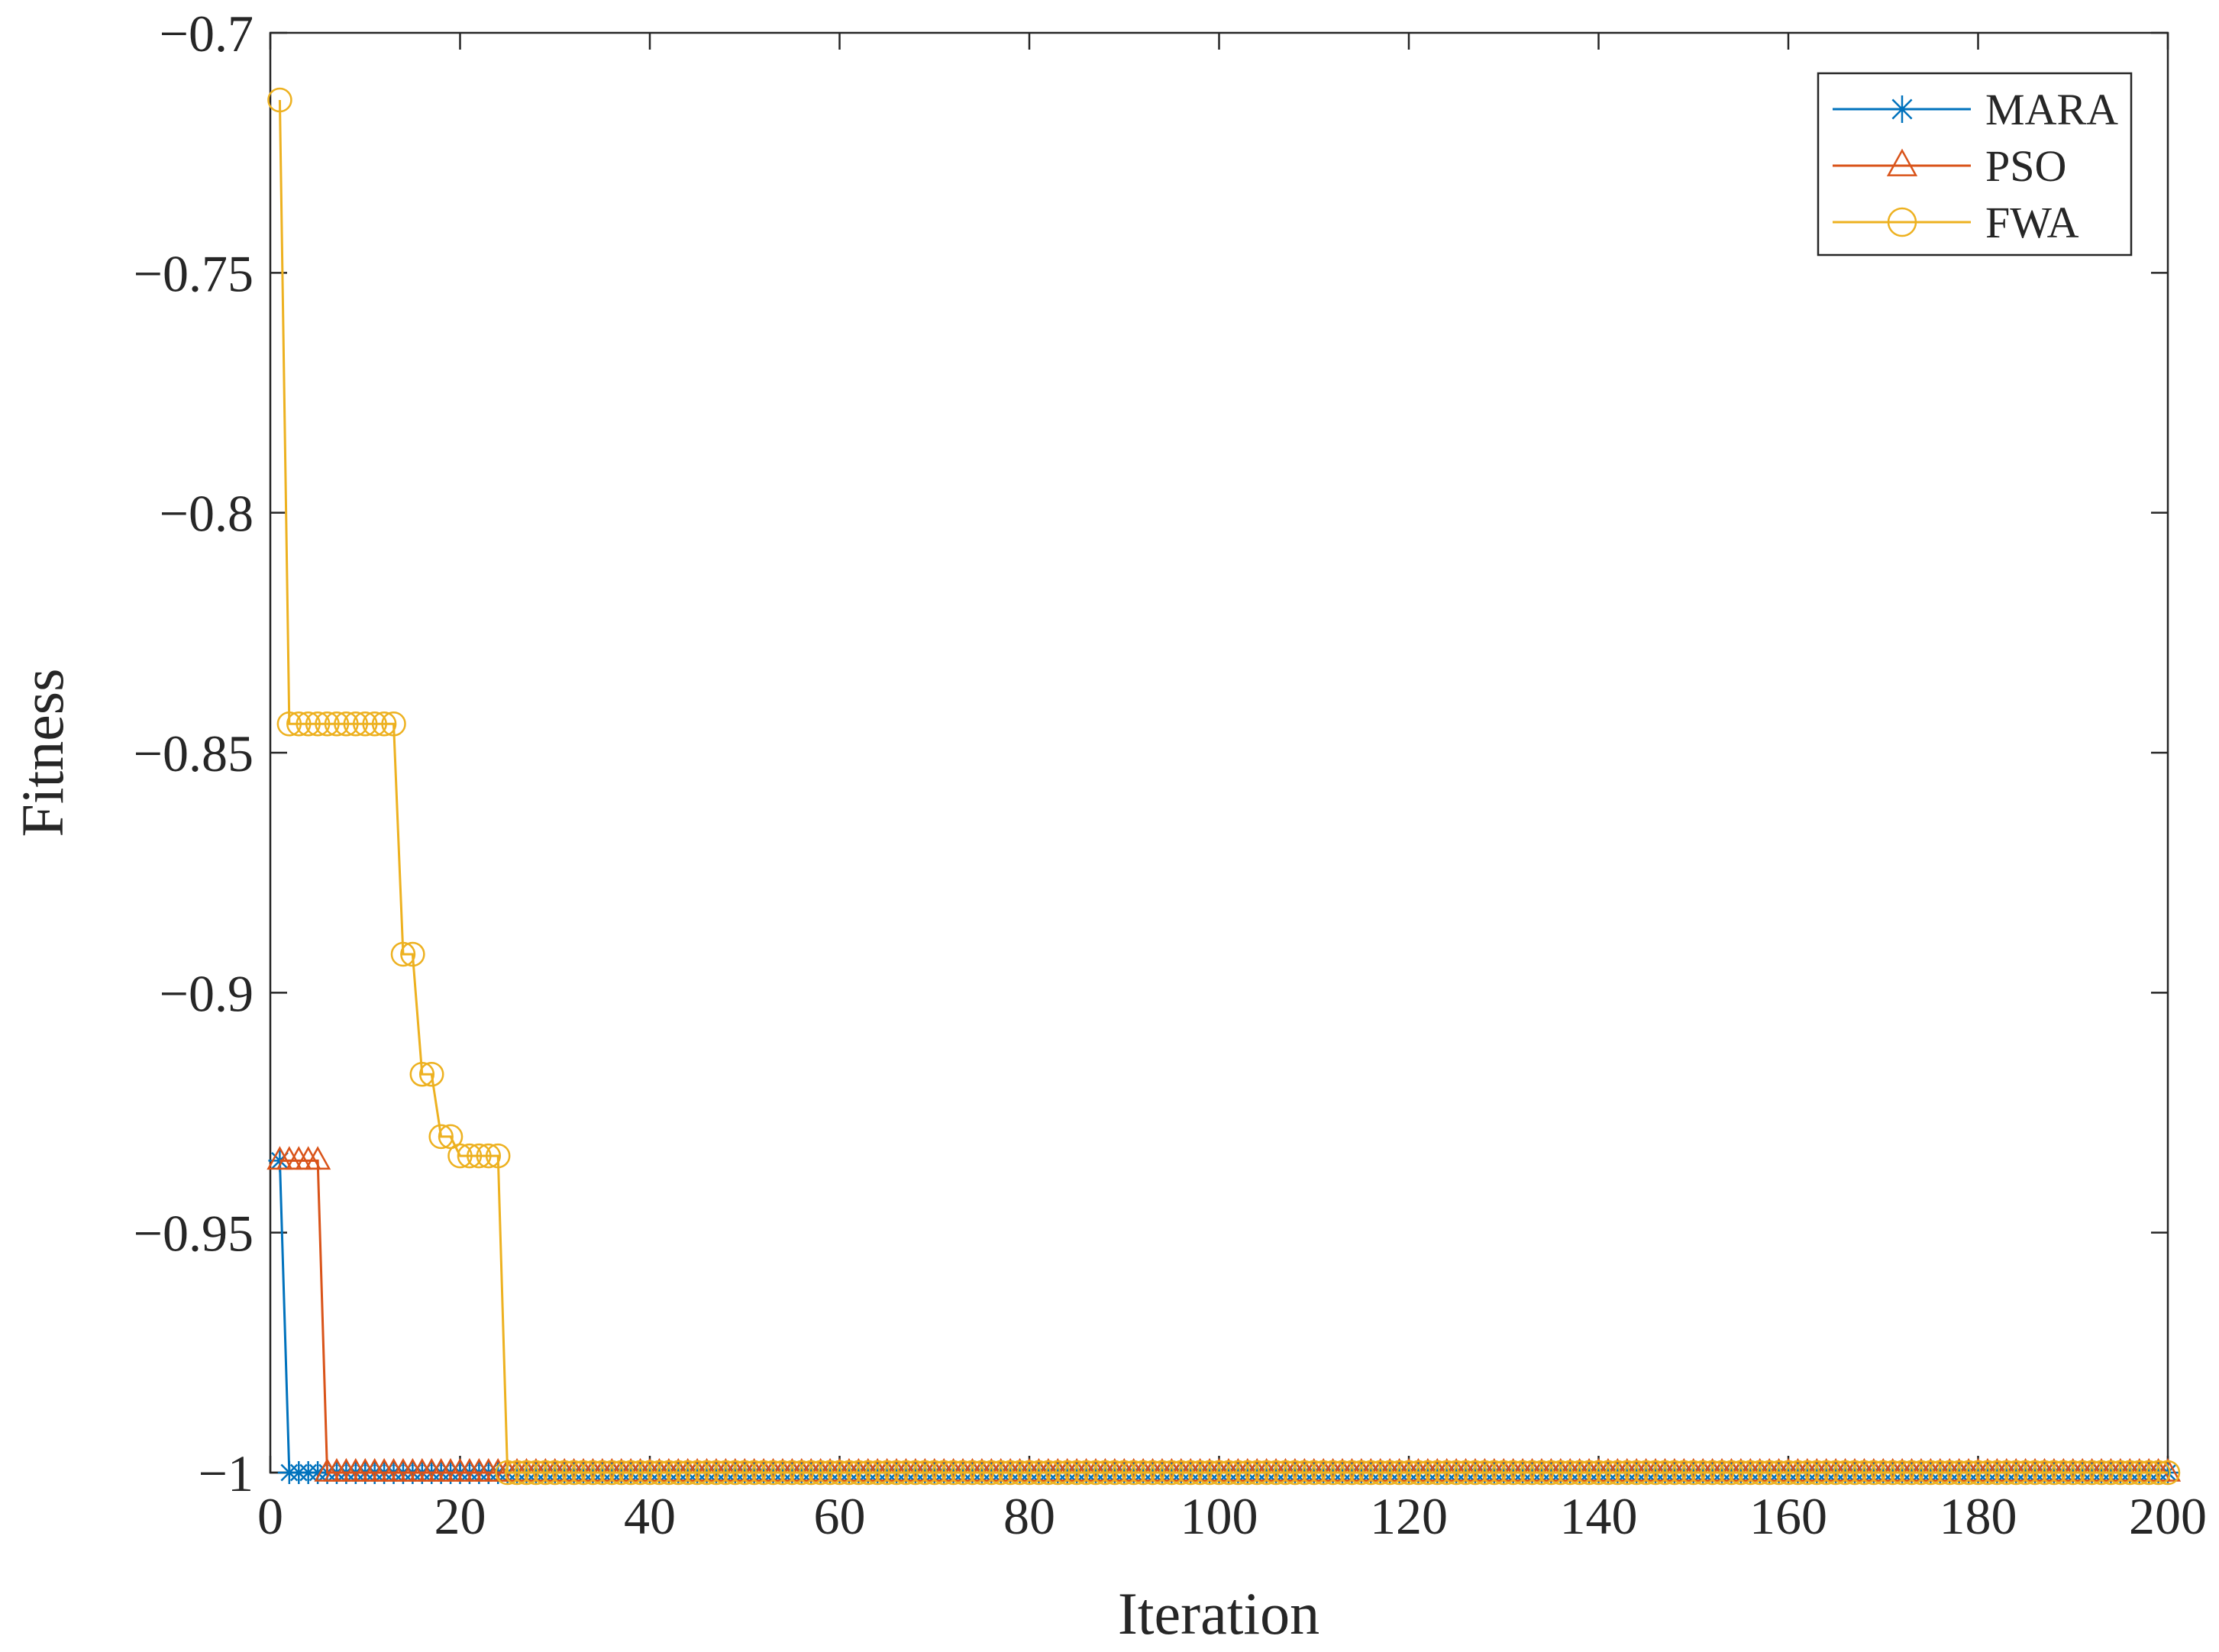 This screenshot has height=1652, width=2219. What do you see at coordinates (1788, 1516) in the screenshot?
I see `x-tick-label: 160` at bounding box center [1788, 1516].